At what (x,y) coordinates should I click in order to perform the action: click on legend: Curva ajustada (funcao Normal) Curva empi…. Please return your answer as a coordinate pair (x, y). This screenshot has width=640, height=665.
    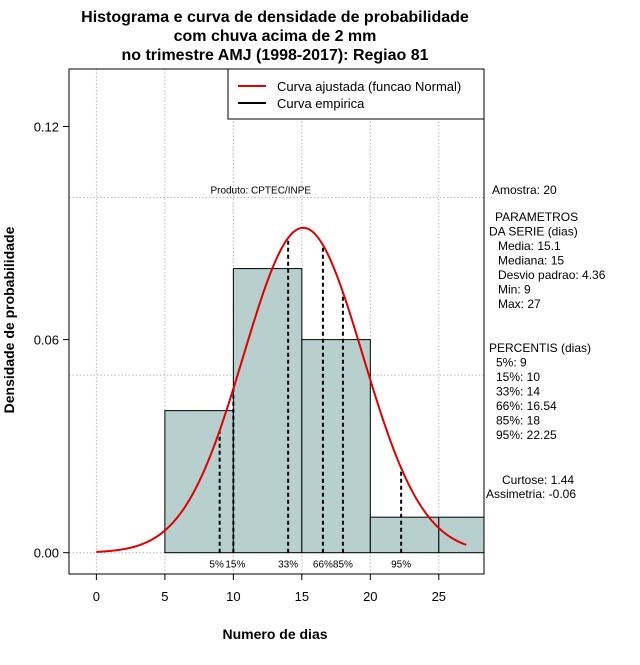
    Looking at the image, I should click on (356, 94).